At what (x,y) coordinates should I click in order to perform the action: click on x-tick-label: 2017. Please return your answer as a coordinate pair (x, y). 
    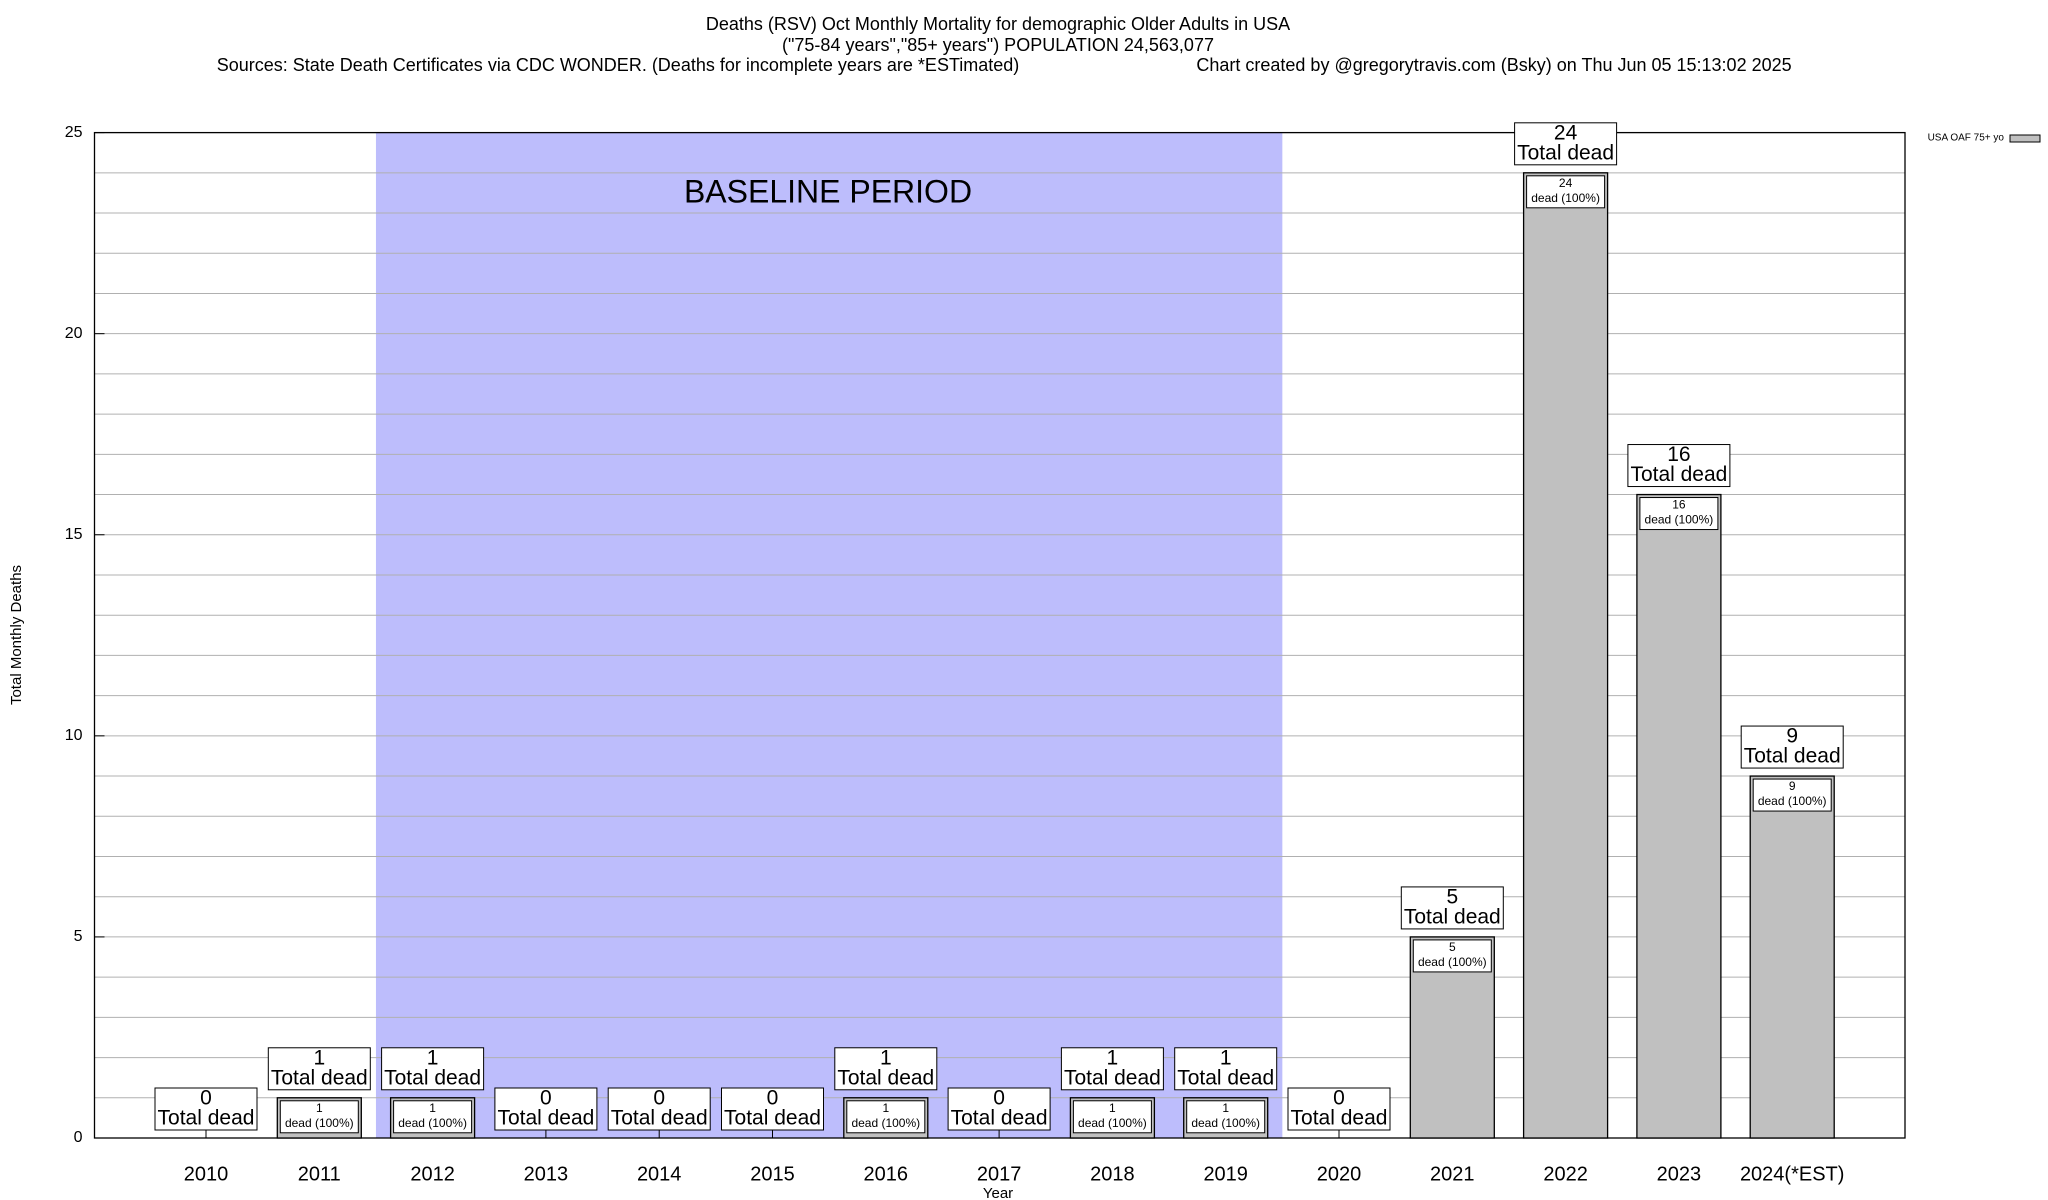
    Looking at the image, I should click on (999, 1174).